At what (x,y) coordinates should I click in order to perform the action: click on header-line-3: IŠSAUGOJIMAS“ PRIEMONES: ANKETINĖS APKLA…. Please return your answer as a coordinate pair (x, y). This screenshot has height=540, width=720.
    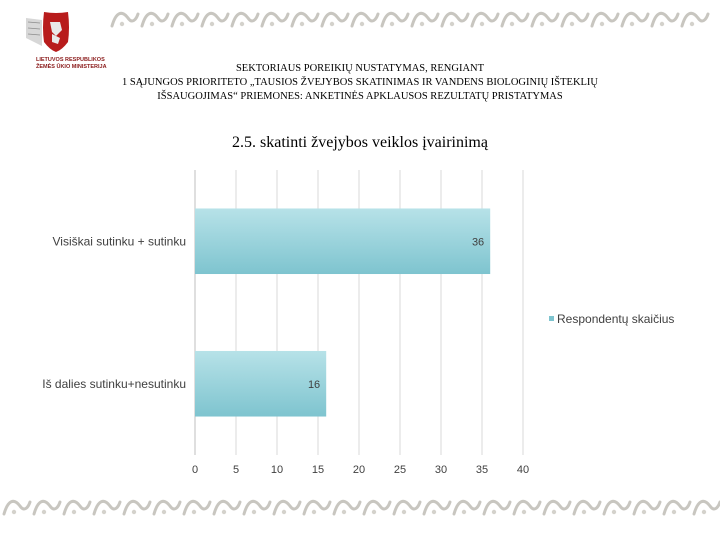
    Looking at the image, I should click on (360, 96).